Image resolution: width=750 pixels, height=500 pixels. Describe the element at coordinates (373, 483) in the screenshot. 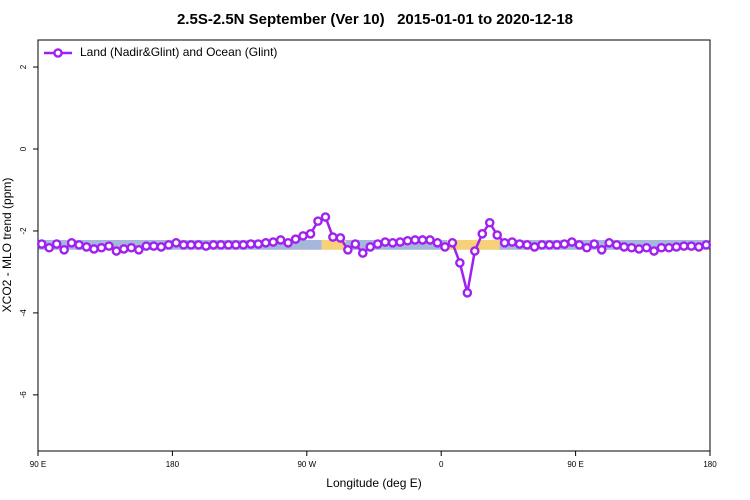

I see `x-axis-label: Longitude (deg E)` at that location.